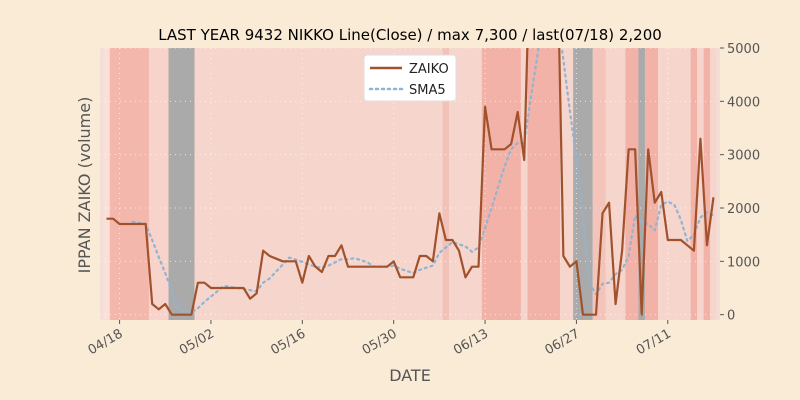 This screenshot has width=800, height=400. I want to click on x-tick-label: 05/02, so click(197, 342).